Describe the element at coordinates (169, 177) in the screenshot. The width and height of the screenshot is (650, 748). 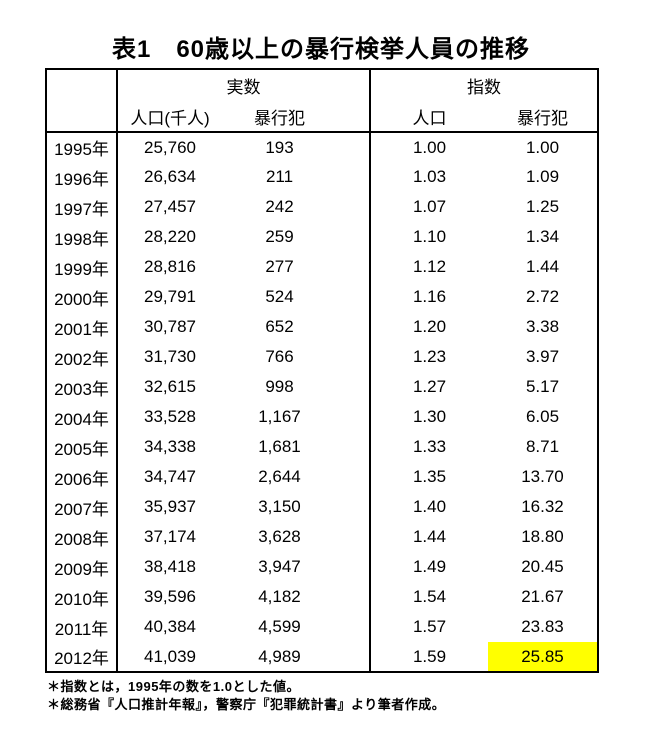
I see `population-actual-cell: 26,634` at that location.